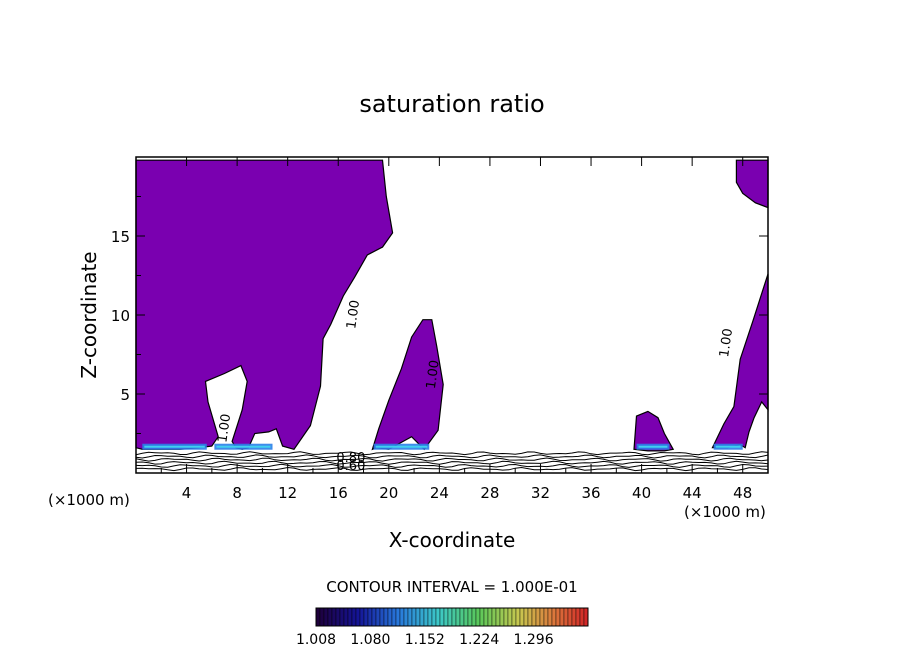  Describe the element at coordinates (350, 466) in the screenshot. I see `contour-label-5: 0.60` at that location.